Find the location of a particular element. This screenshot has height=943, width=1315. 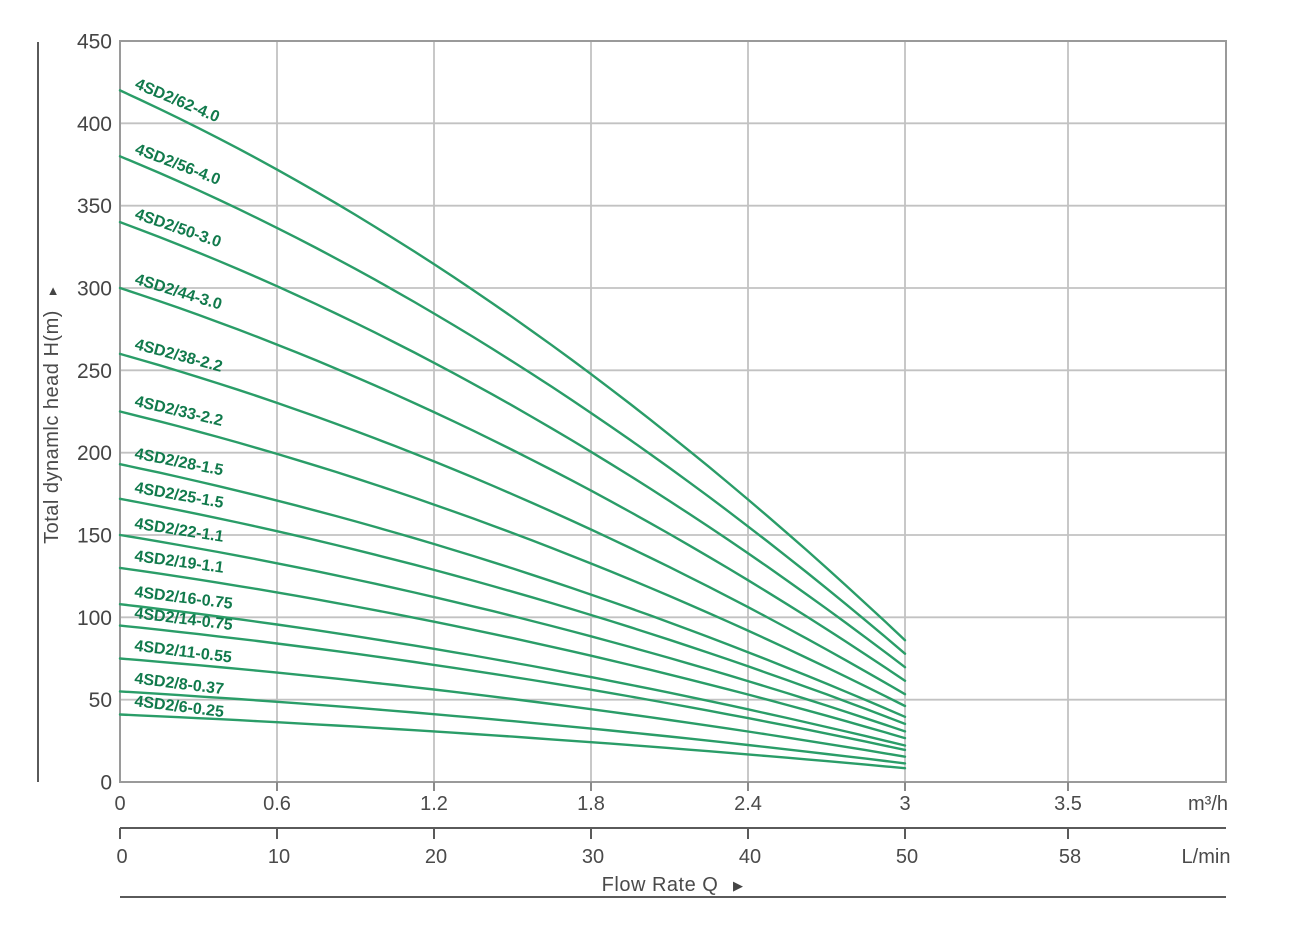

lmin-tick-label: 58 is located at coordinates (1070, 857).